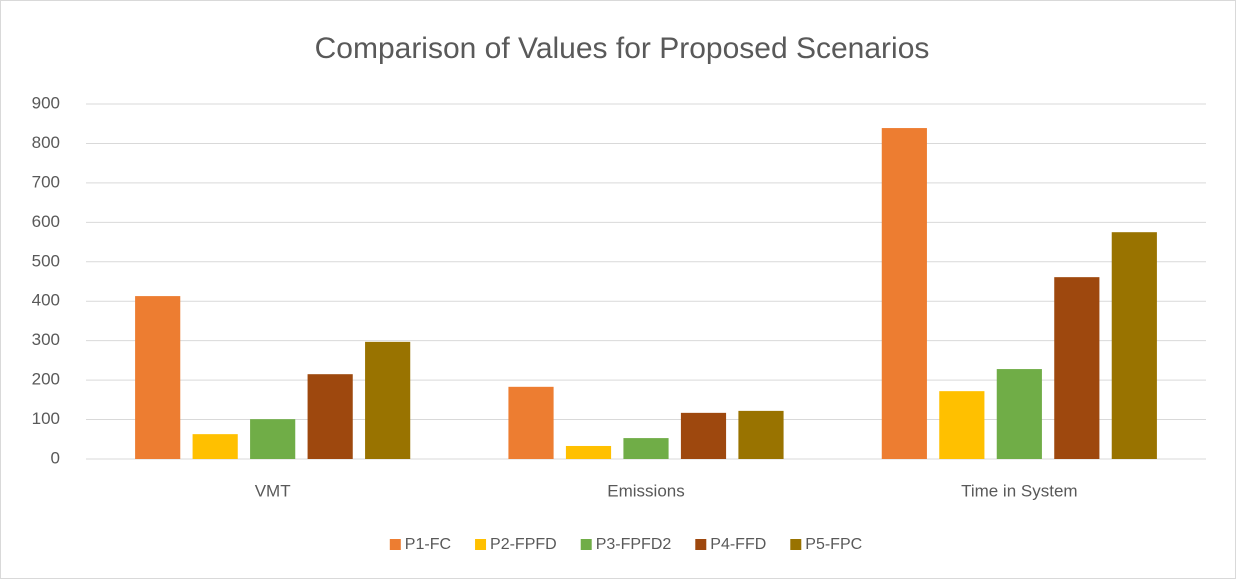  What do you see at coordinates (46, 418) in the screenshot?
I see `y-tick-label: 100` at bounding box center [46, 418].